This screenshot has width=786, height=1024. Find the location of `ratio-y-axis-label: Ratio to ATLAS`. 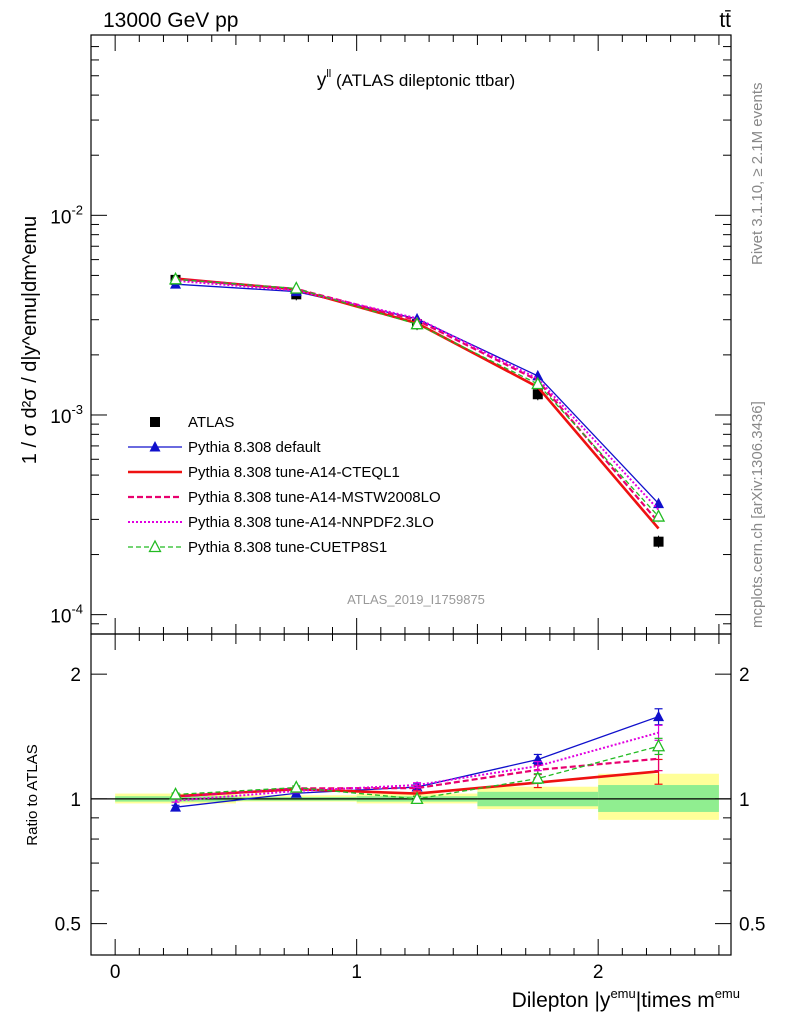

ratio-y-axis-label: Ratio to ATLAS is located at coordinates (32, 794).